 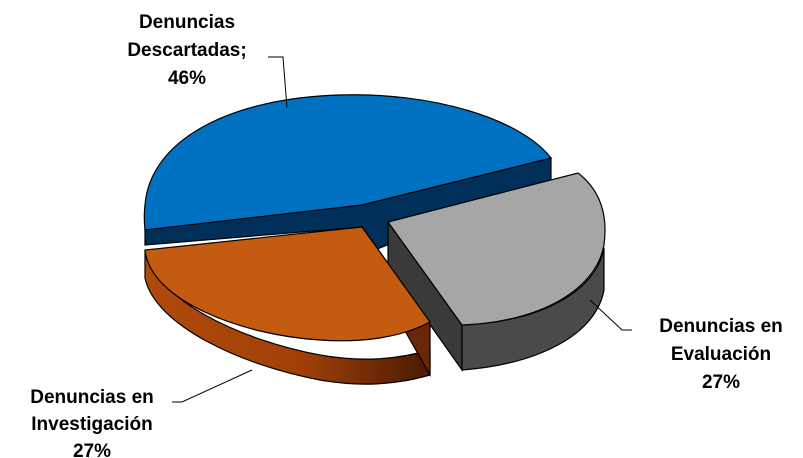 I want to click on data-label-descartadas: Denuncias Descartadas; 46%, so click(x=186, y=50).